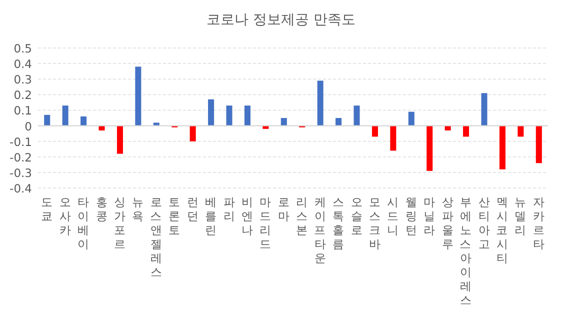  Describe the element at coordinates (447, 223) in the screenshot. I see `x-tick-label: 상파울루` at that location.